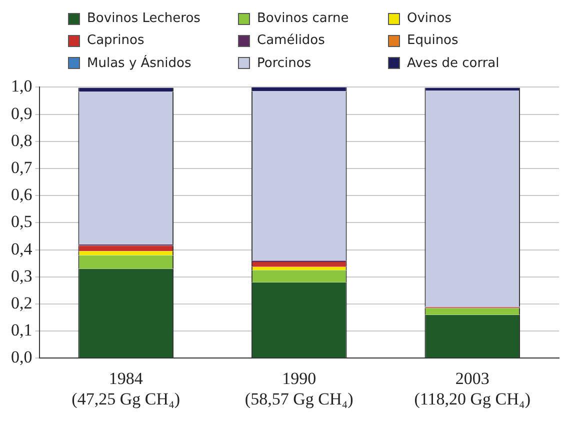  What do you see at coordinates (21, 302) in the screenshot?
I see `y-tick-label: 0,2` at bounding box center [21, 302].